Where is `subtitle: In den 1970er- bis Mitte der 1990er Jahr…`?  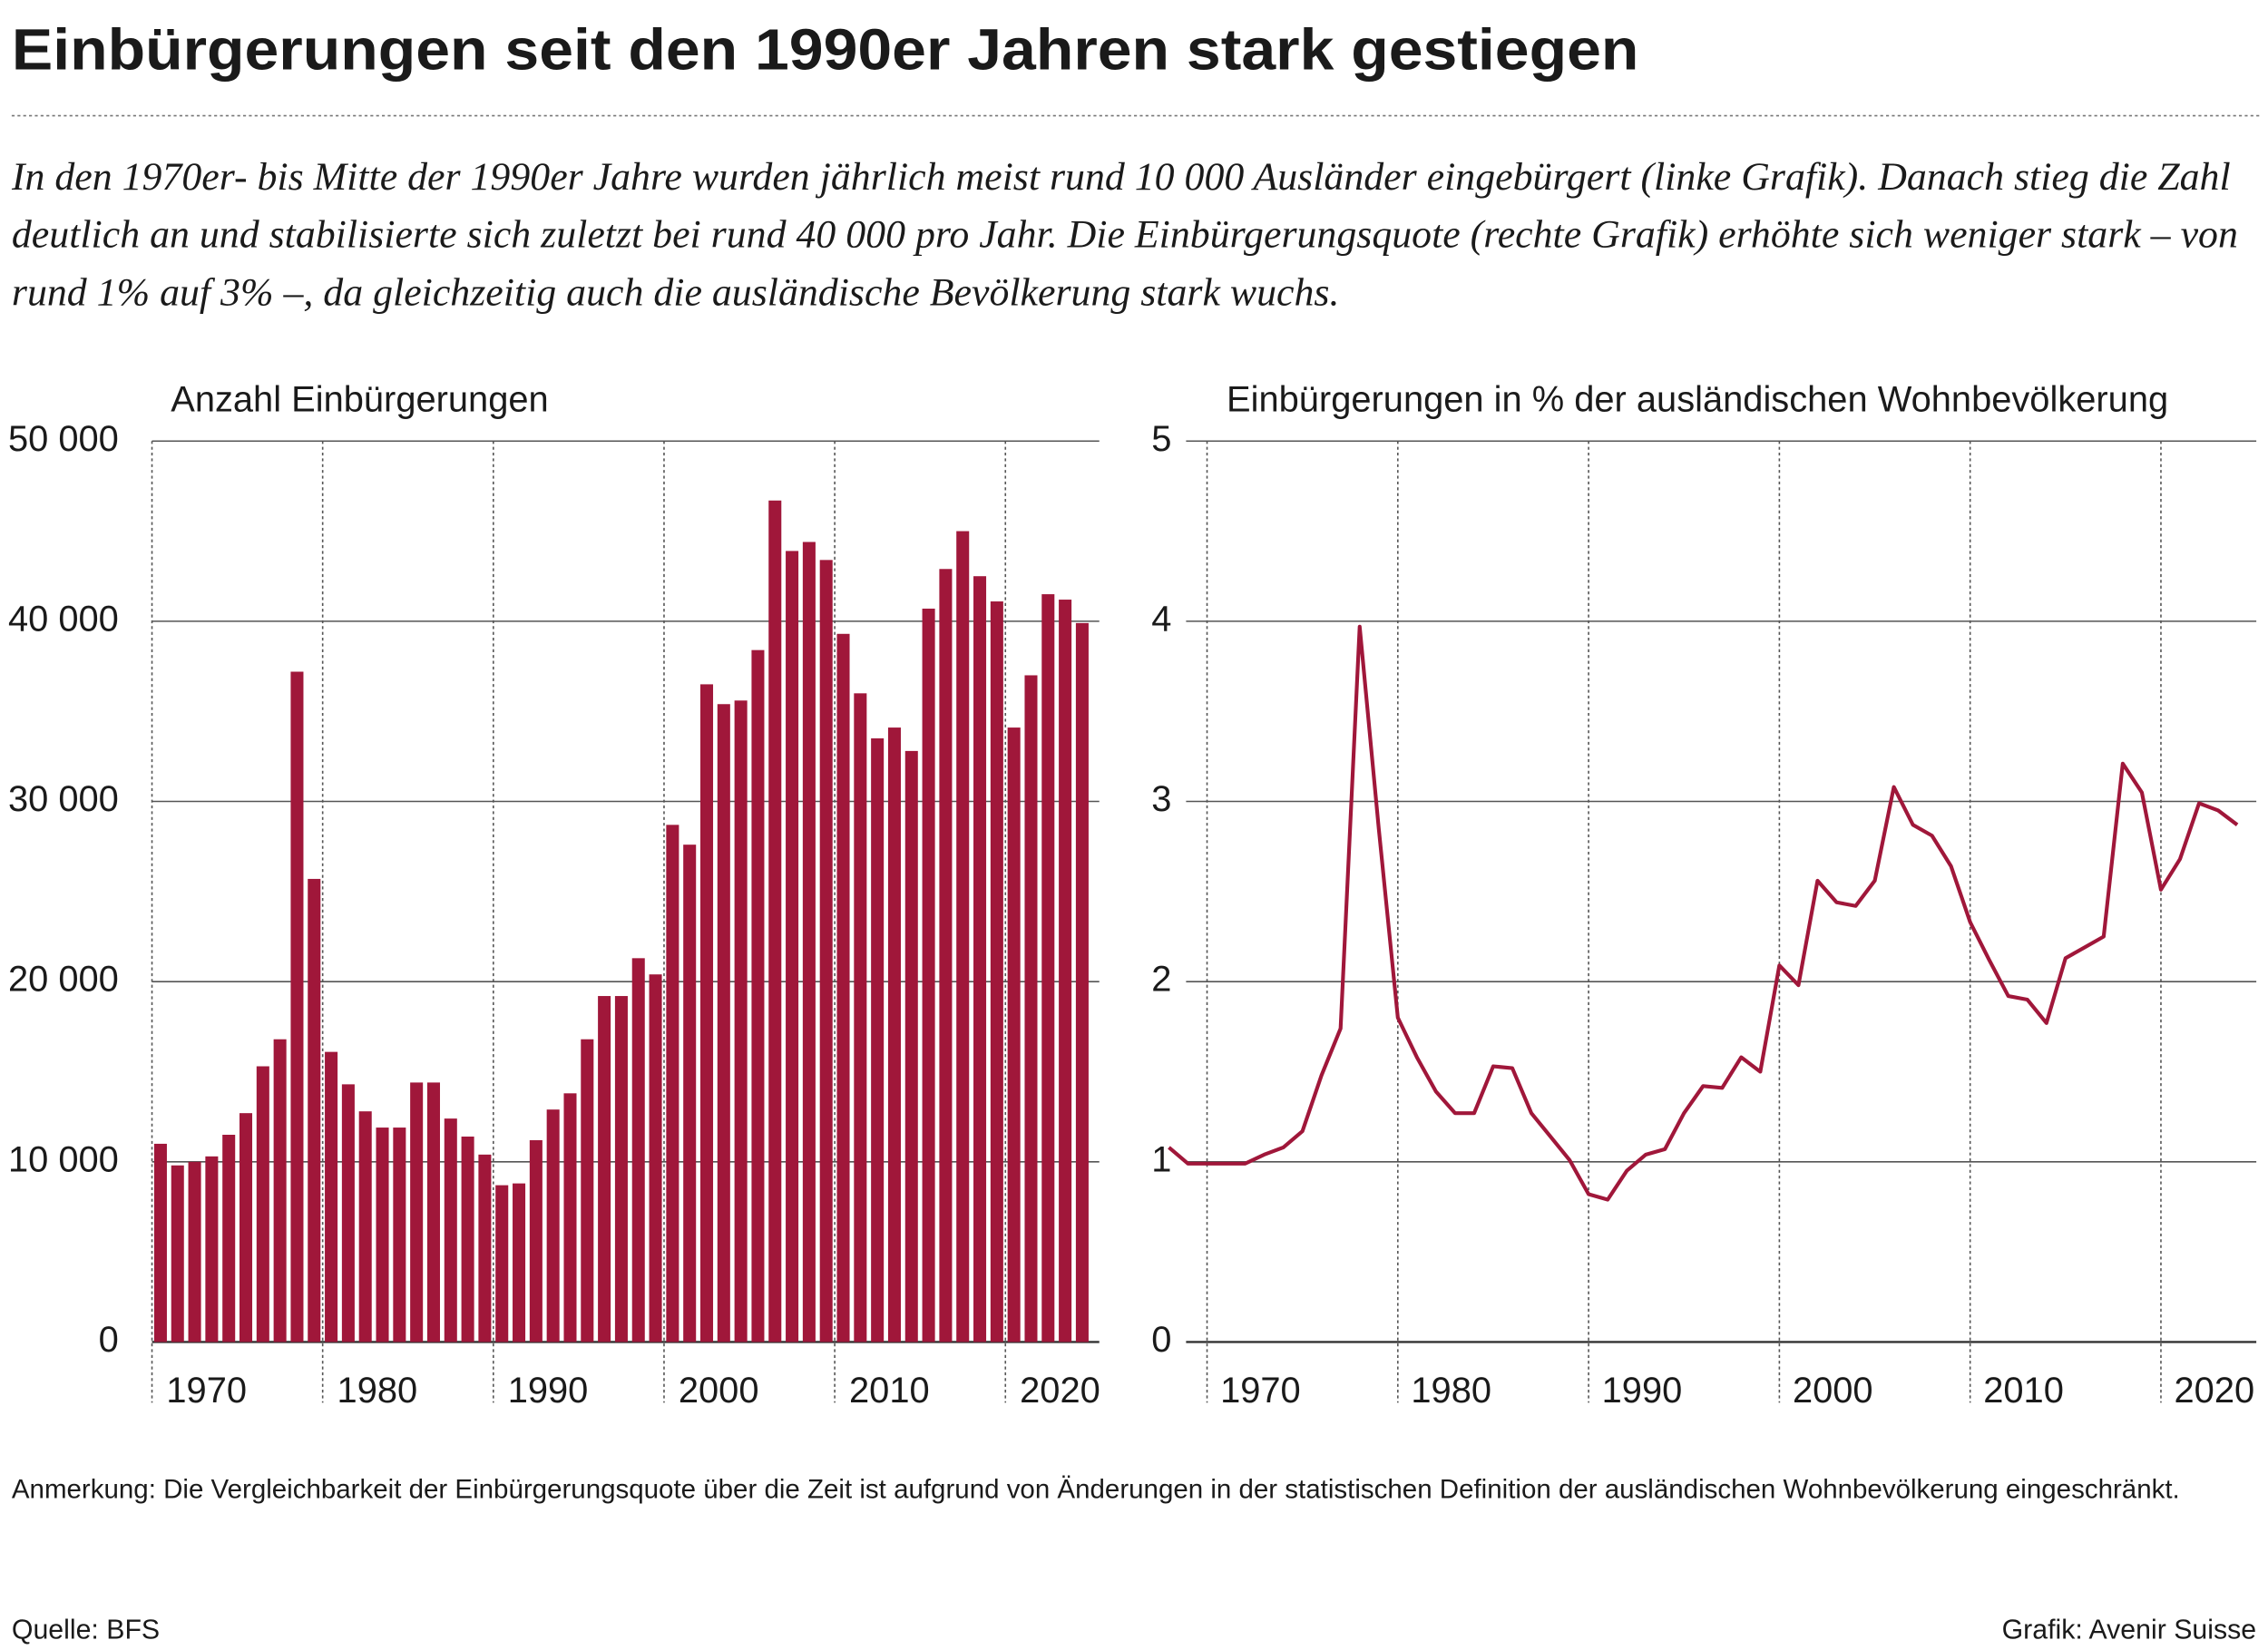
subtitle: In den 1970er- bis Mitte der 1990er Jahr… is located at coordinates (1125, 233).